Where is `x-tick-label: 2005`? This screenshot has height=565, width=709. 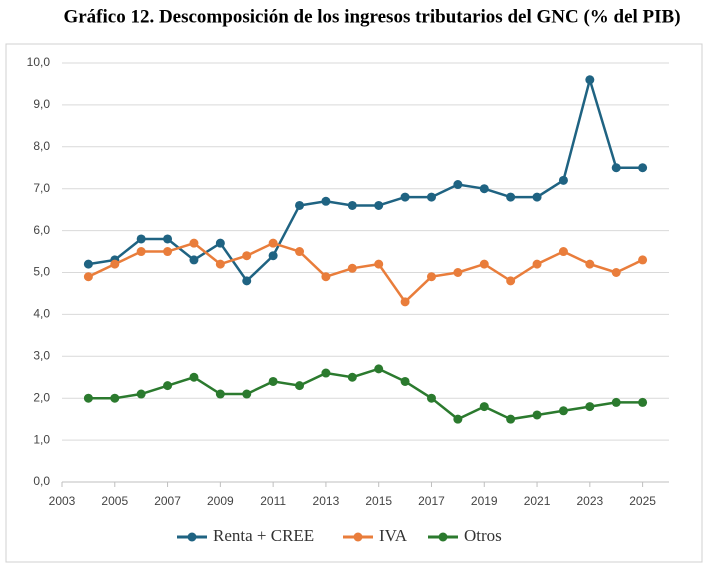 x-tick-label: 2005 is located at coordinates (114, 501).